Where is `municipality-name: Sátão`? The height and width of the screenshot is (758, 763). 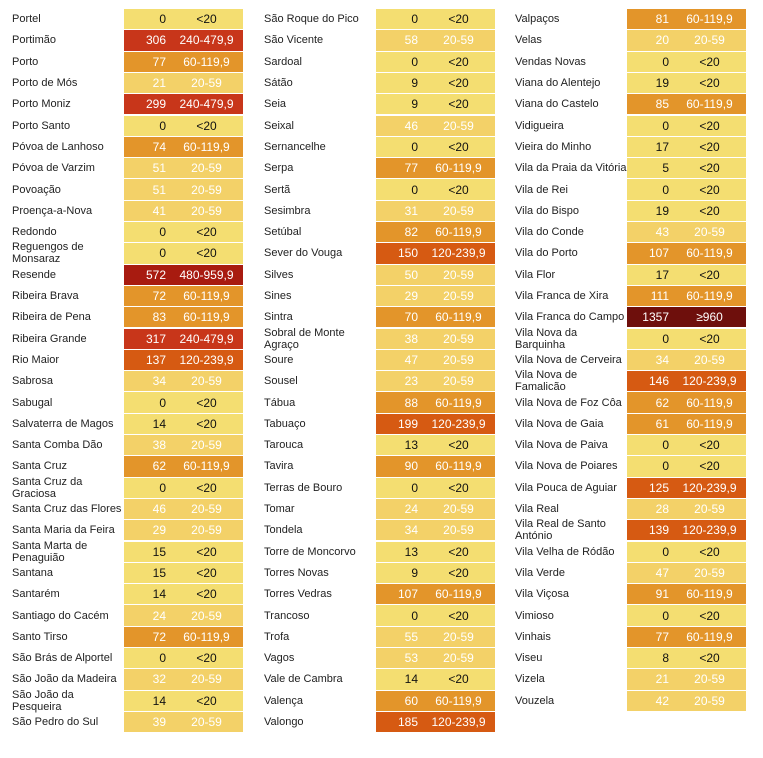
municipality-name: Sátão is located at coordinates (278, 83).